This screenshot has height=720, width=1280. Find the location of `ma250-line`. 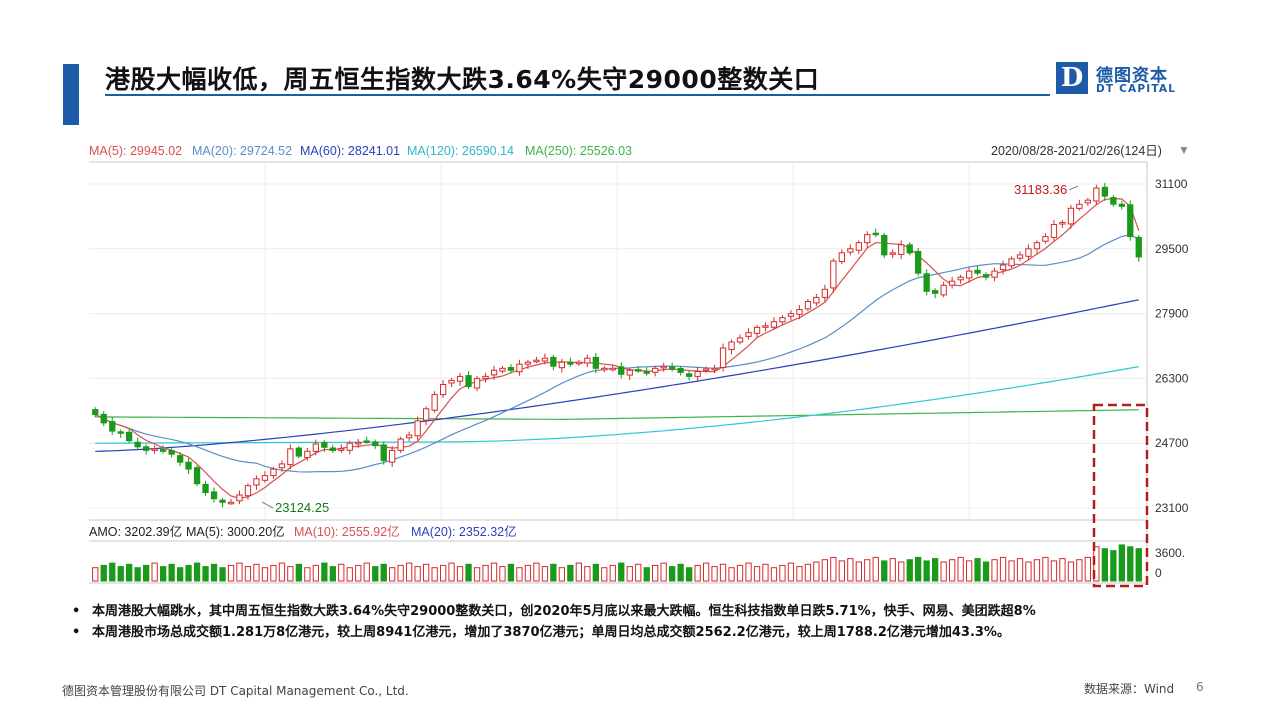

ma250-line is located at coordinates (617, 415).